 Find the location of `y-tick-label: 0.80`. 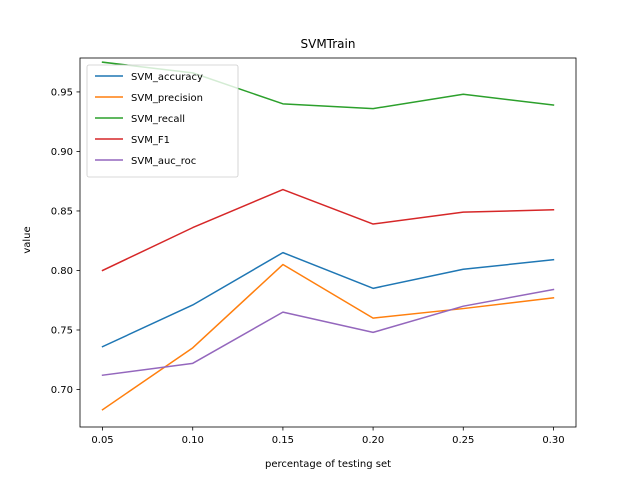

y-tick-label: 0.80 is located at coordinates (62, 271).